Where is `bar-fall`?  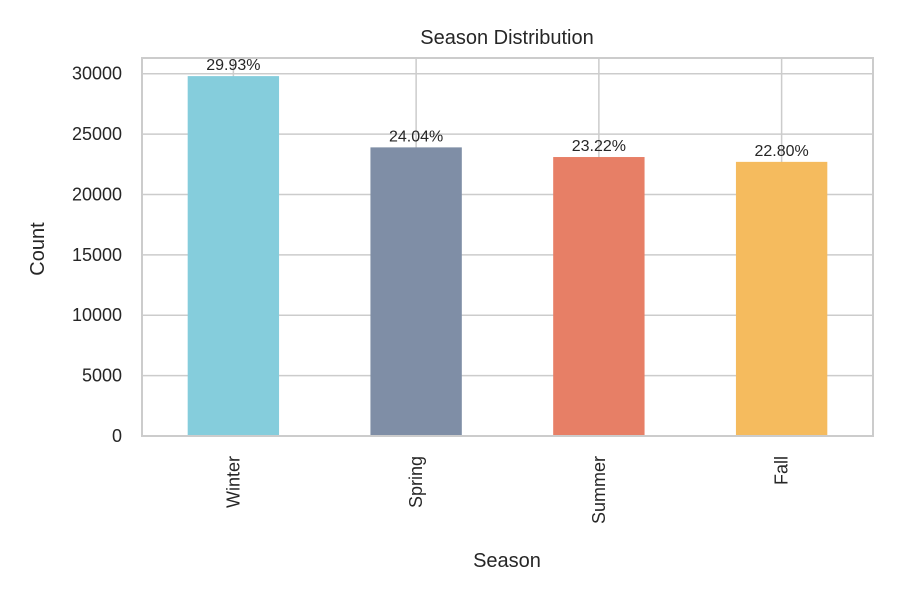
bar-fall is located at coordinates (781, 298).